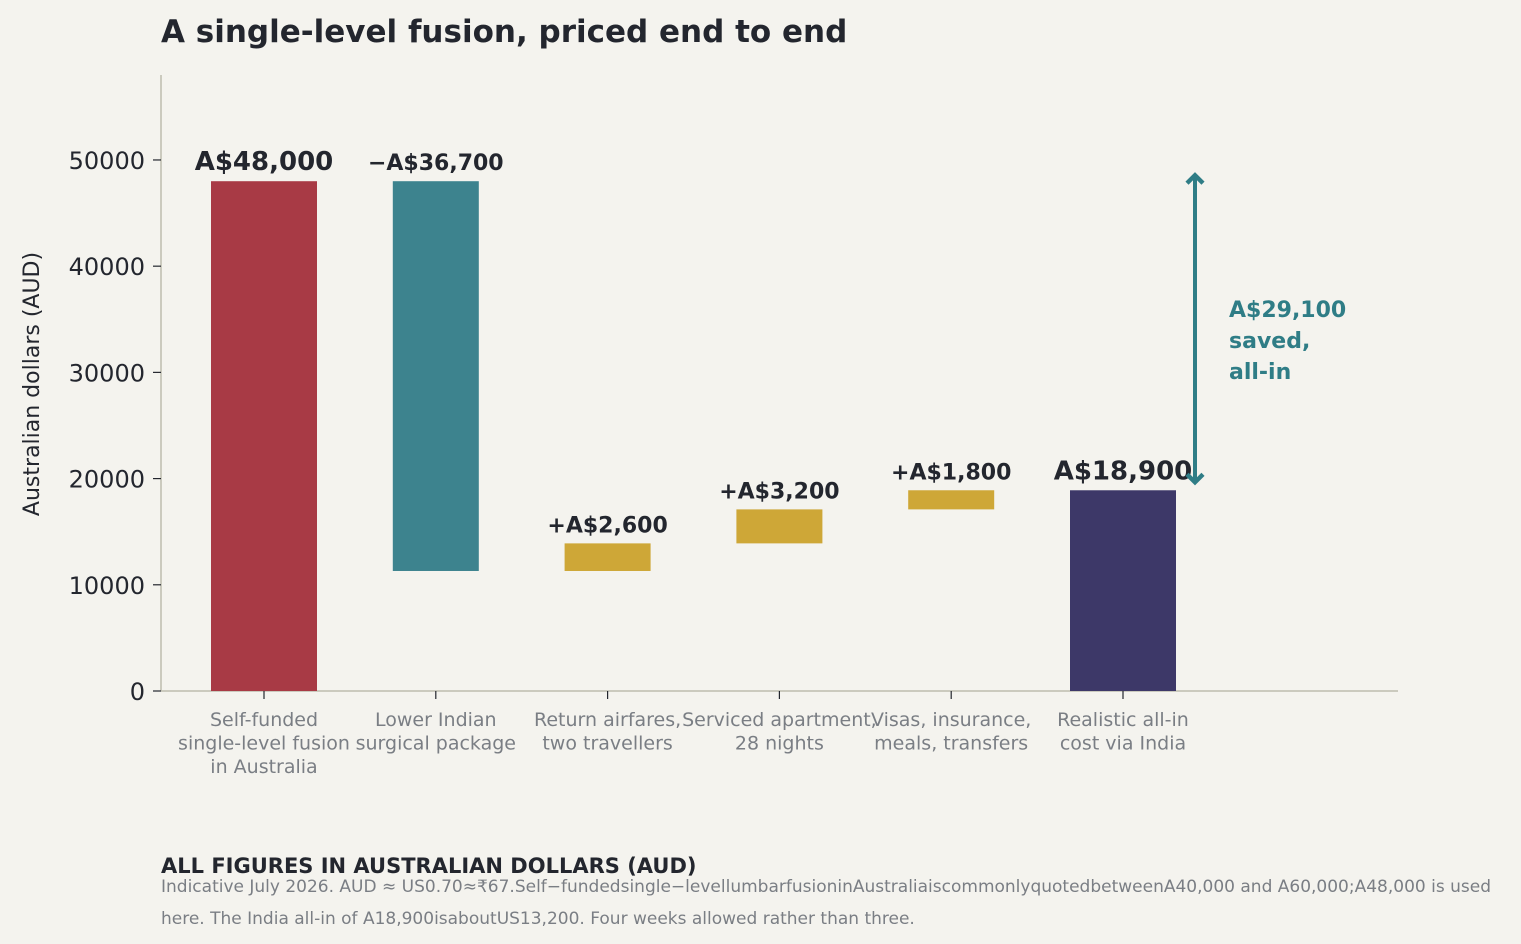 The width and height of the screenshot is (1521, 944). What do you see at coordinates (607, 525) in the screenshot?
I see `bar-value-label: +A$2,600` at bounding box center [607, 525].